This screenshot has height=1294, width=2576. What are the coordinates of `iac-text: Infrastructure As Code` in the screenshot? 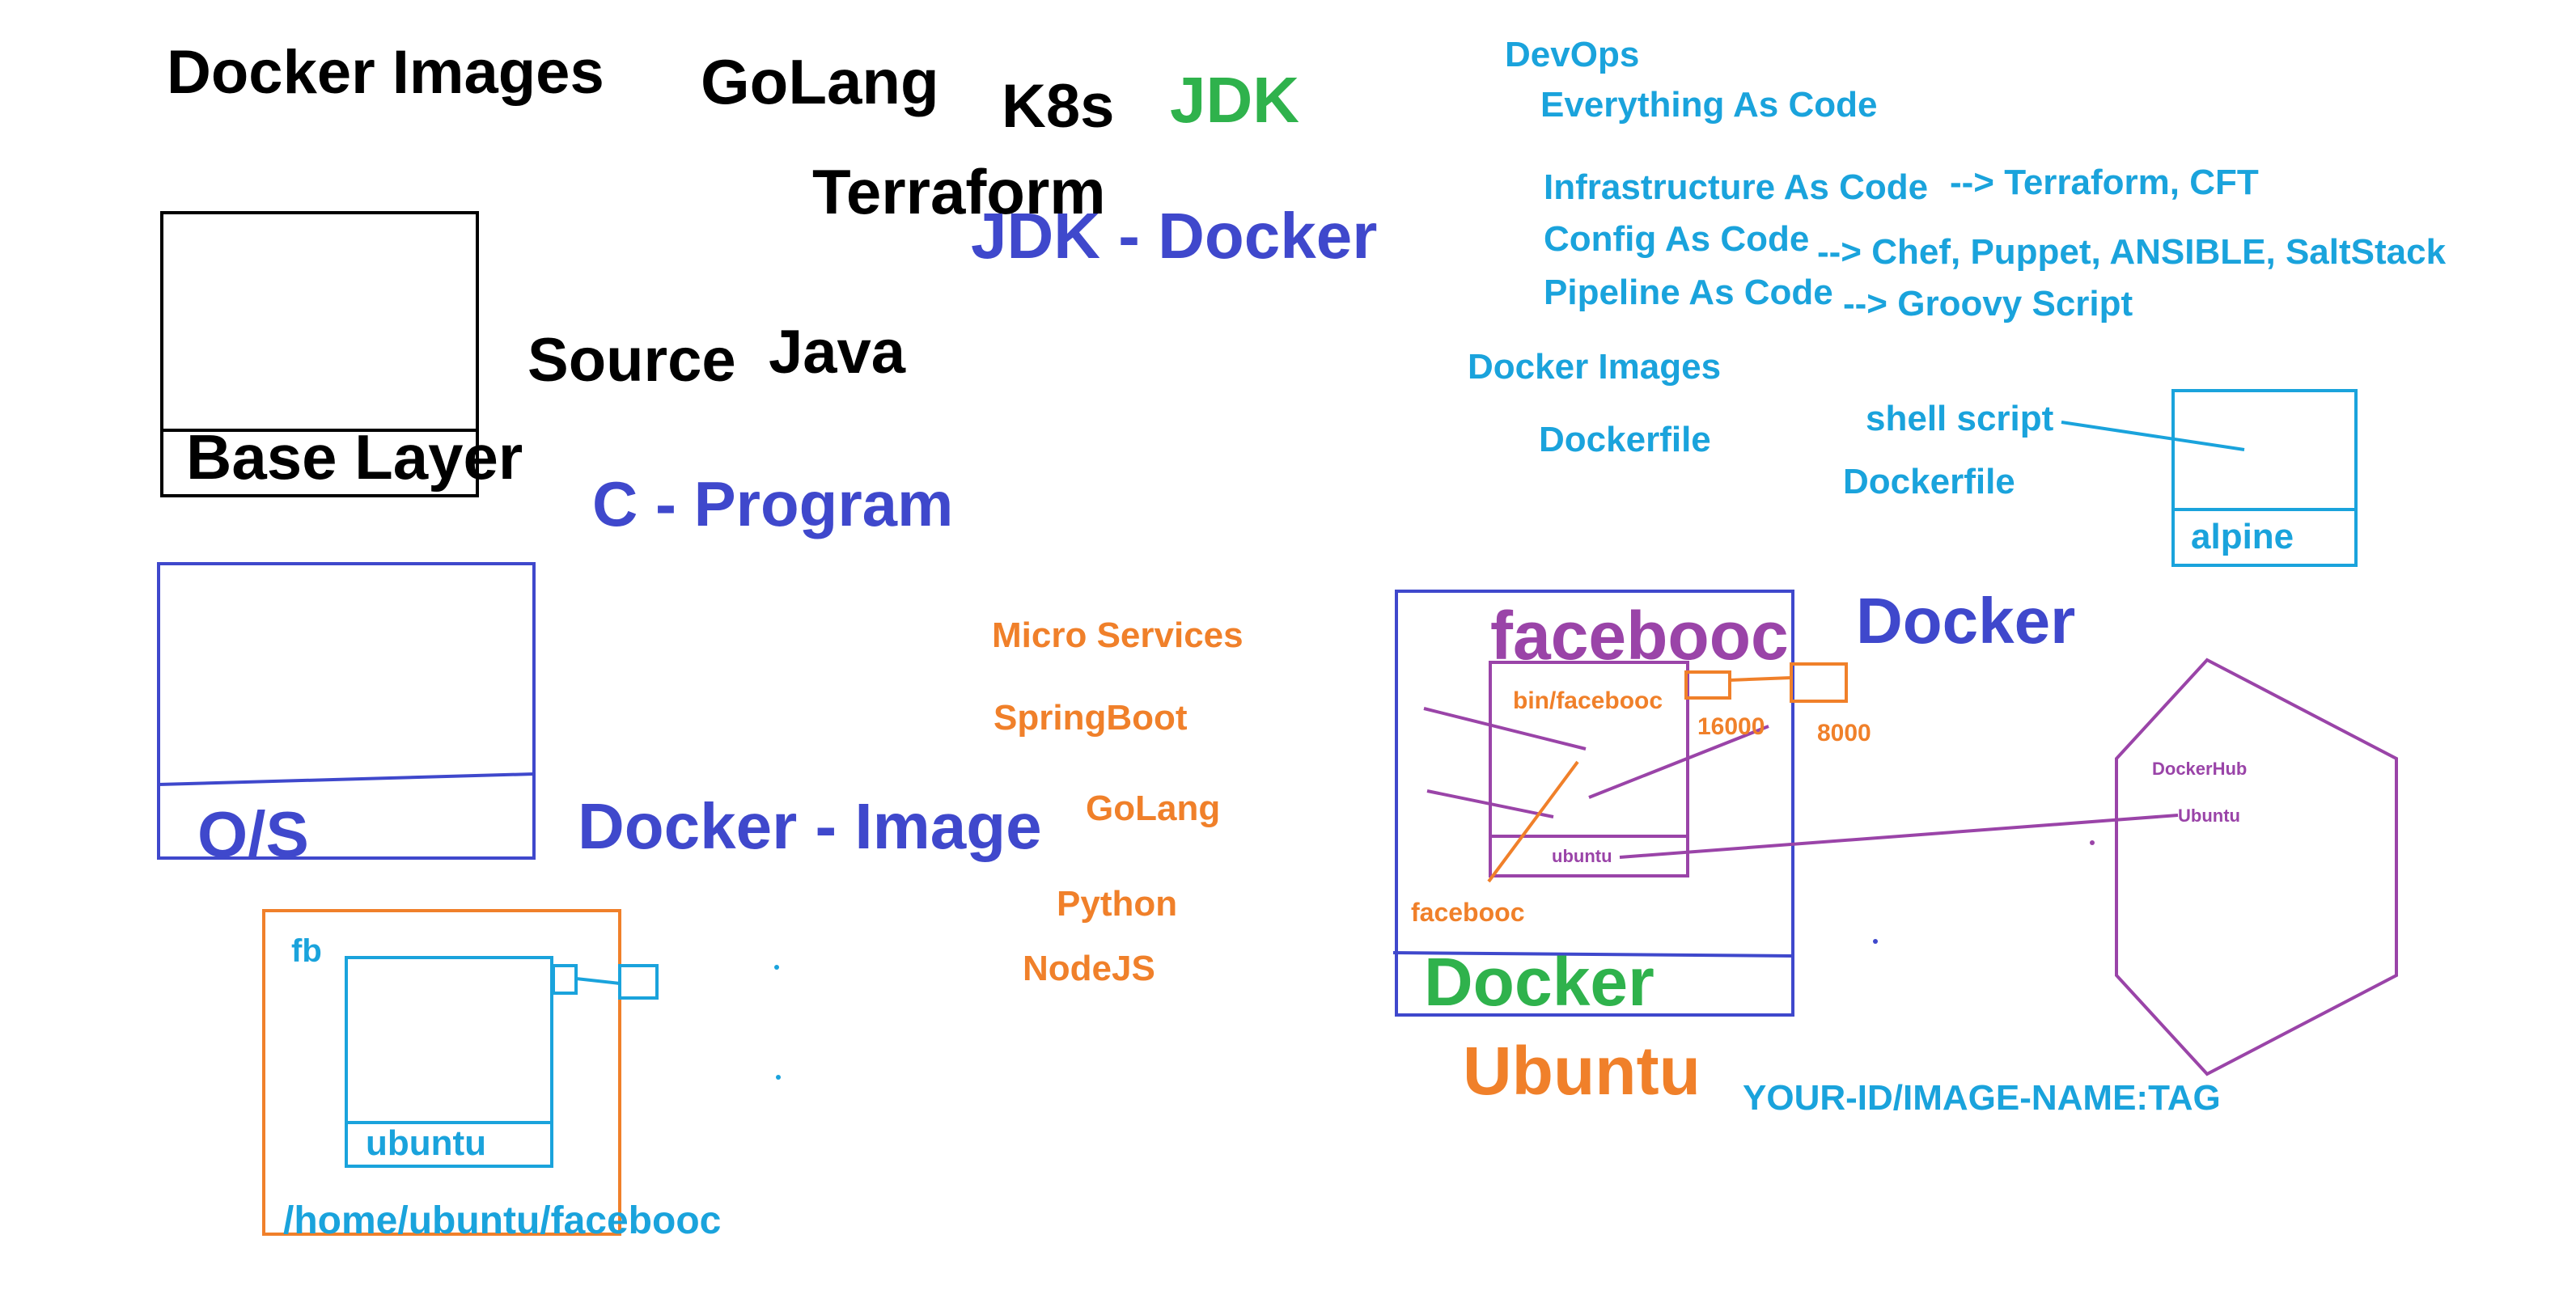 It's located at (1736, 187).